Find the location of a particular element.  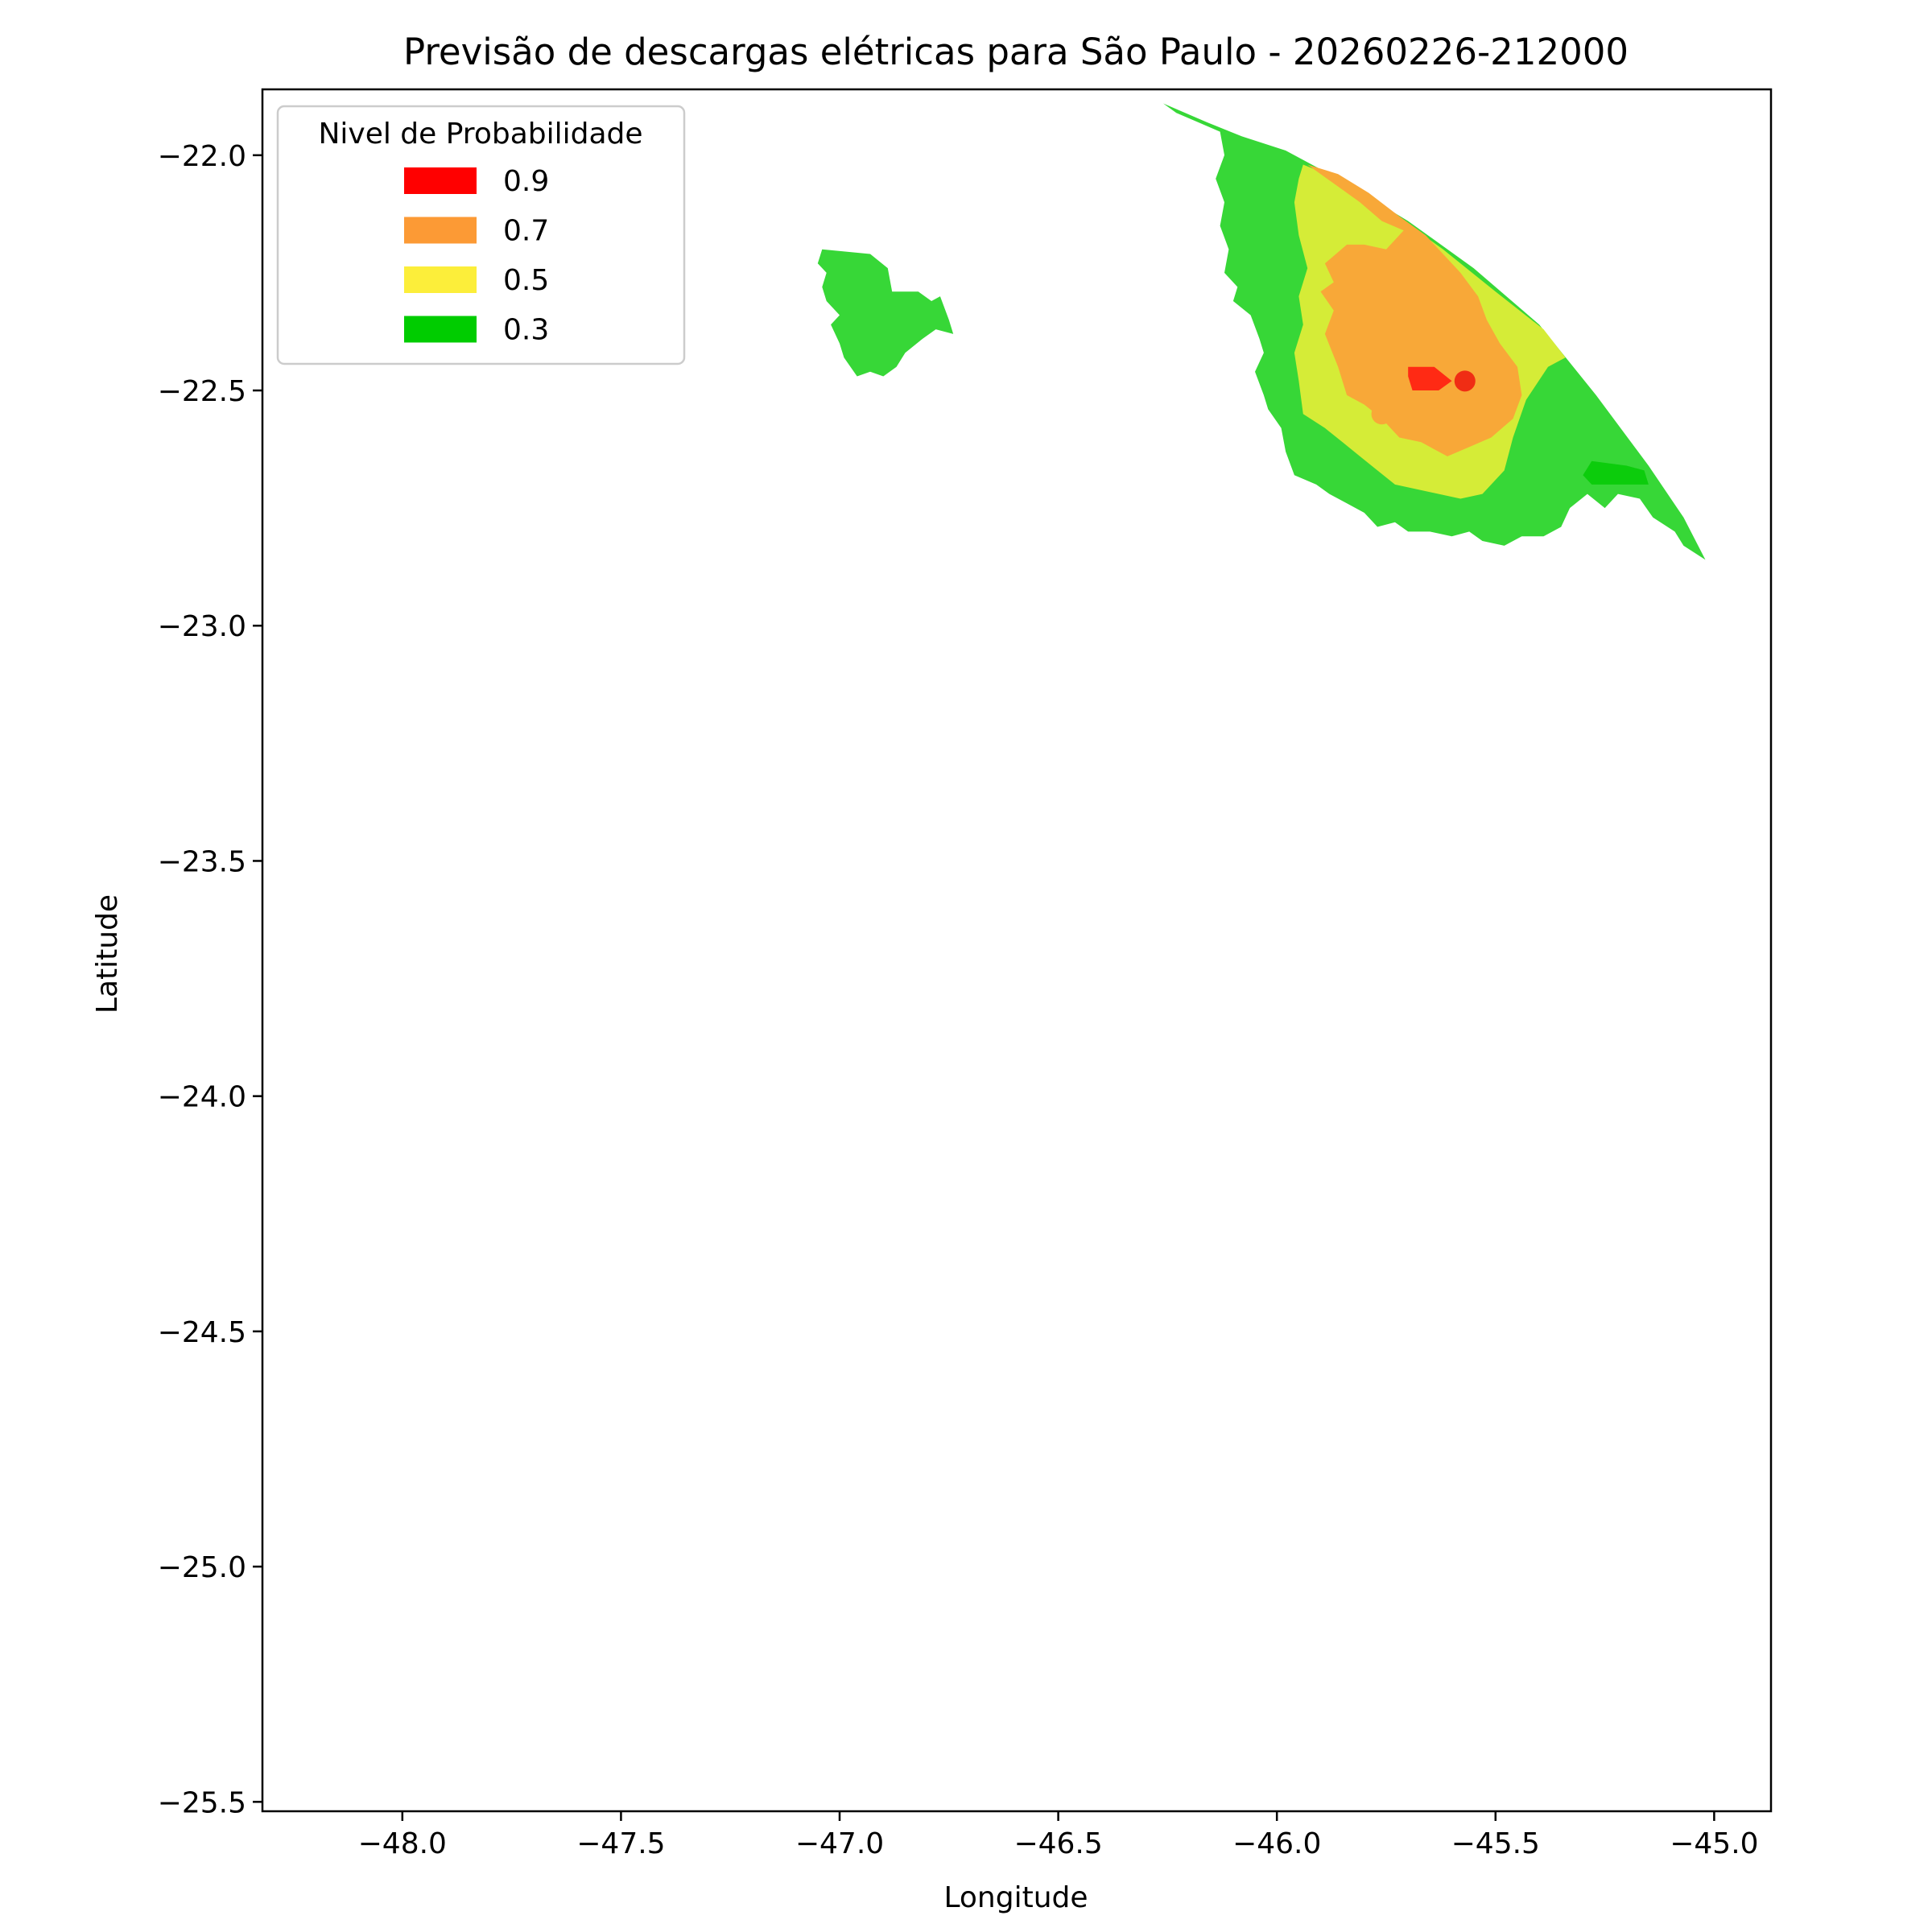

y-axis-ticks: −22.0 −22.5 −23.0 −23.5 −24.0 −24.5 −25.0 −25.5 is located at coordinates (210, 979).